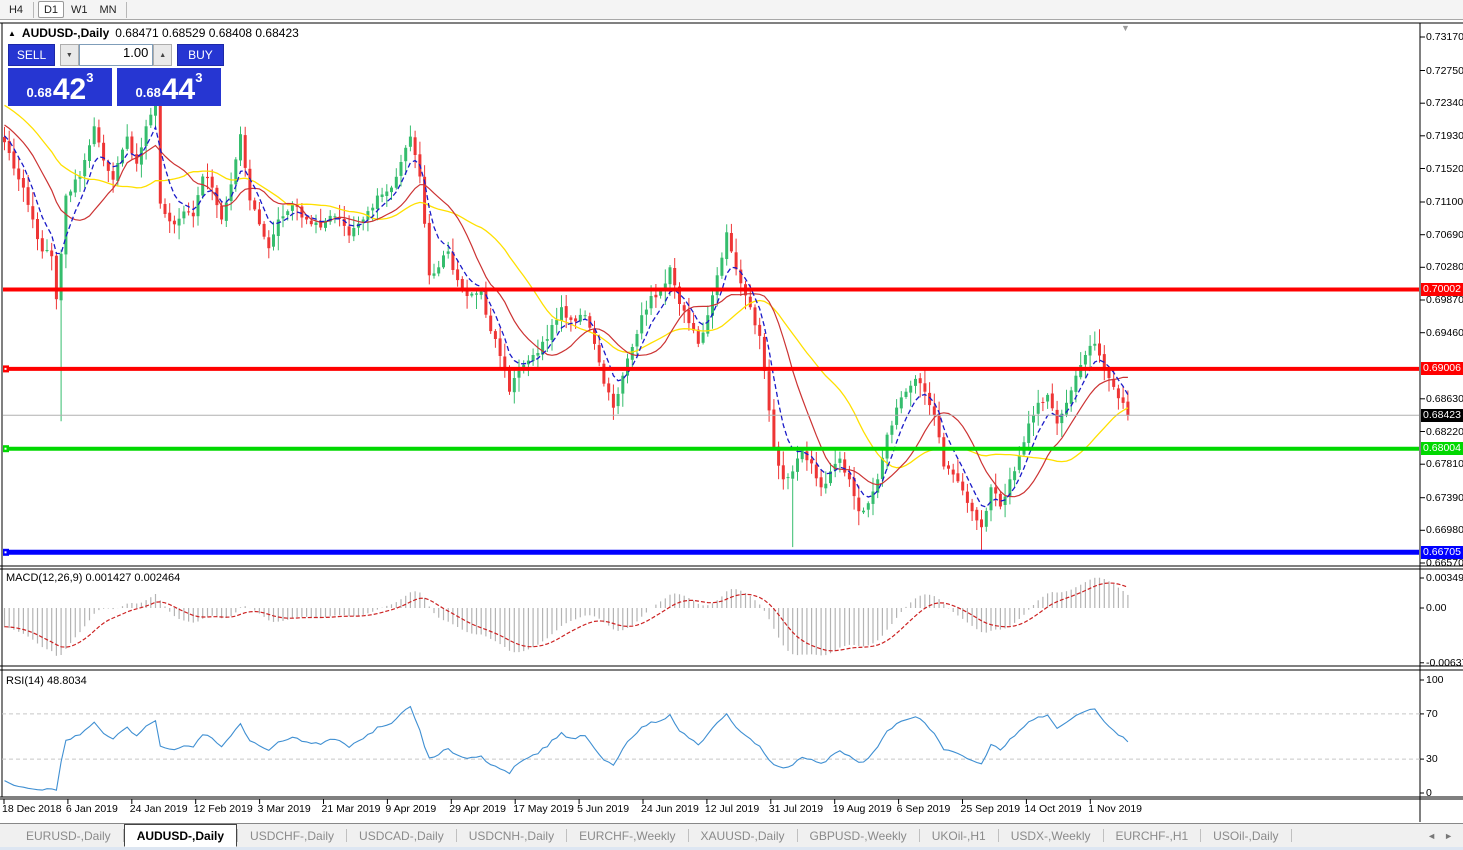  Describe the element at coordinates (411, 809) in the screenshot. I see `time-axis-label: 9 Apr 2019` at that location.